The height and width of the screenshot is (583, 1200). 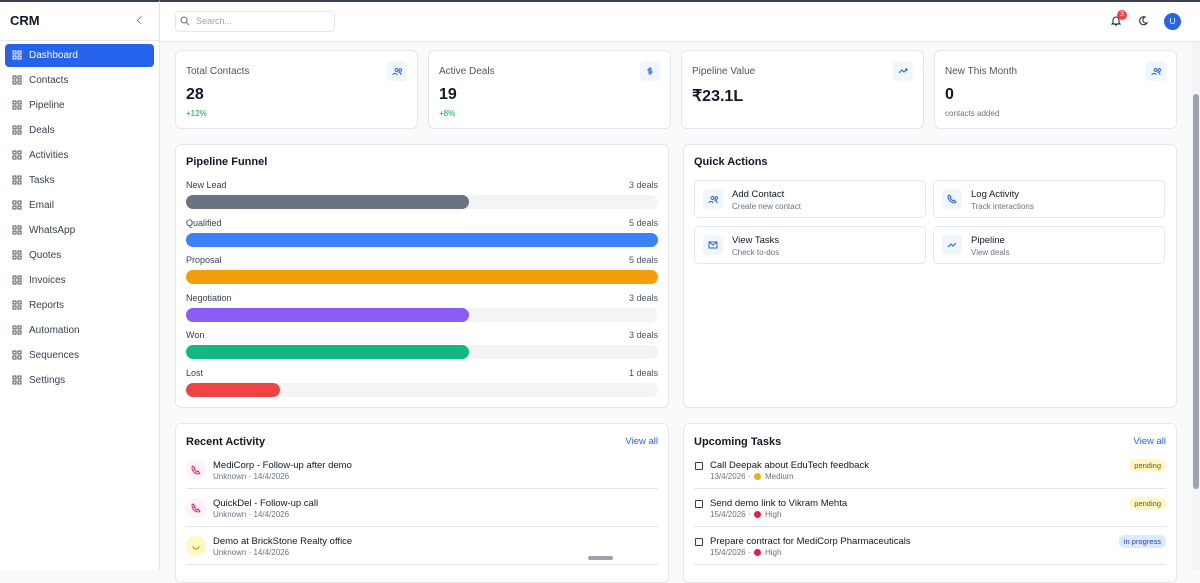 What do you see at coordinates (79, 305) in the screenshot?
I see `nav-item: Reports` at bounding box center [79, 305].